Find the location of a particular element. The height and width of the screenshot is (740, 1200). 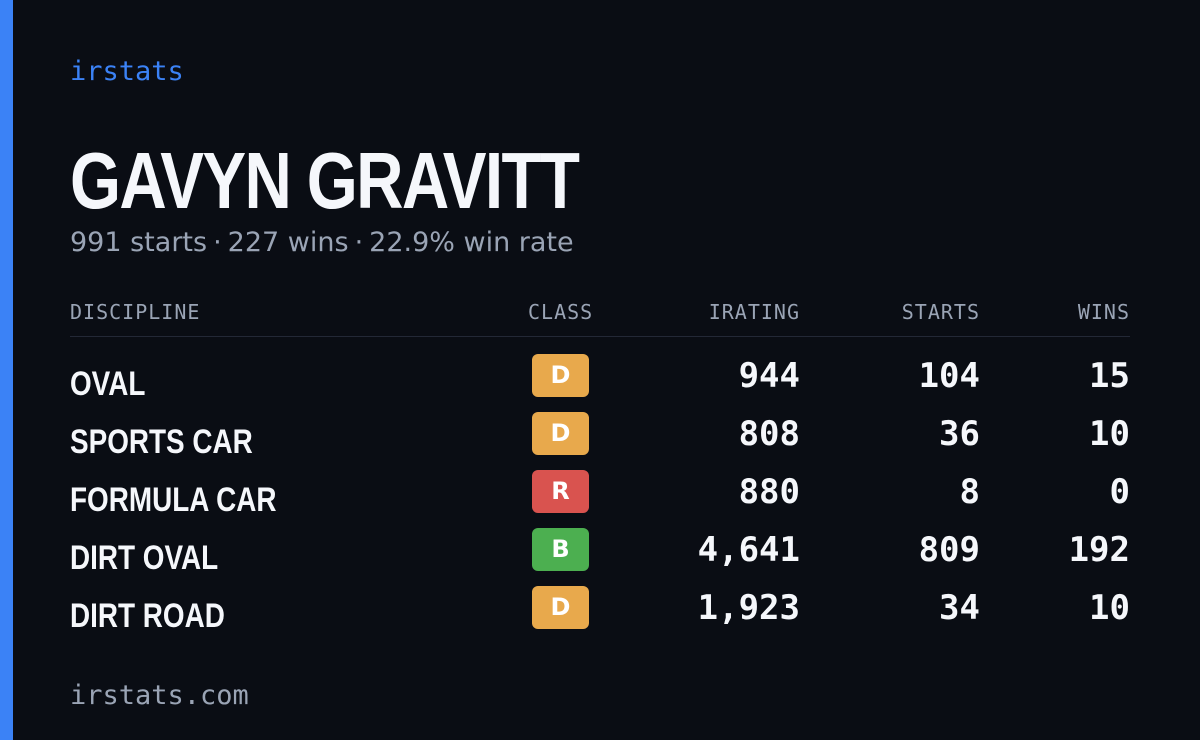

discipline-name: SPORTS CAR is located at coordinates (161, 442).